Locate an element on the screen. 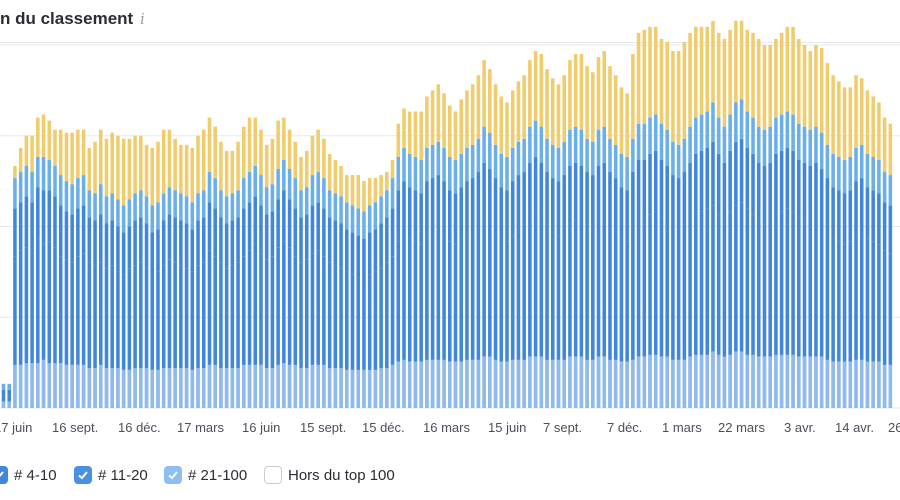 This screenshot has width=900, height=500. legend-item-4-10: # 4-10 is located at coordinates (28, 475).